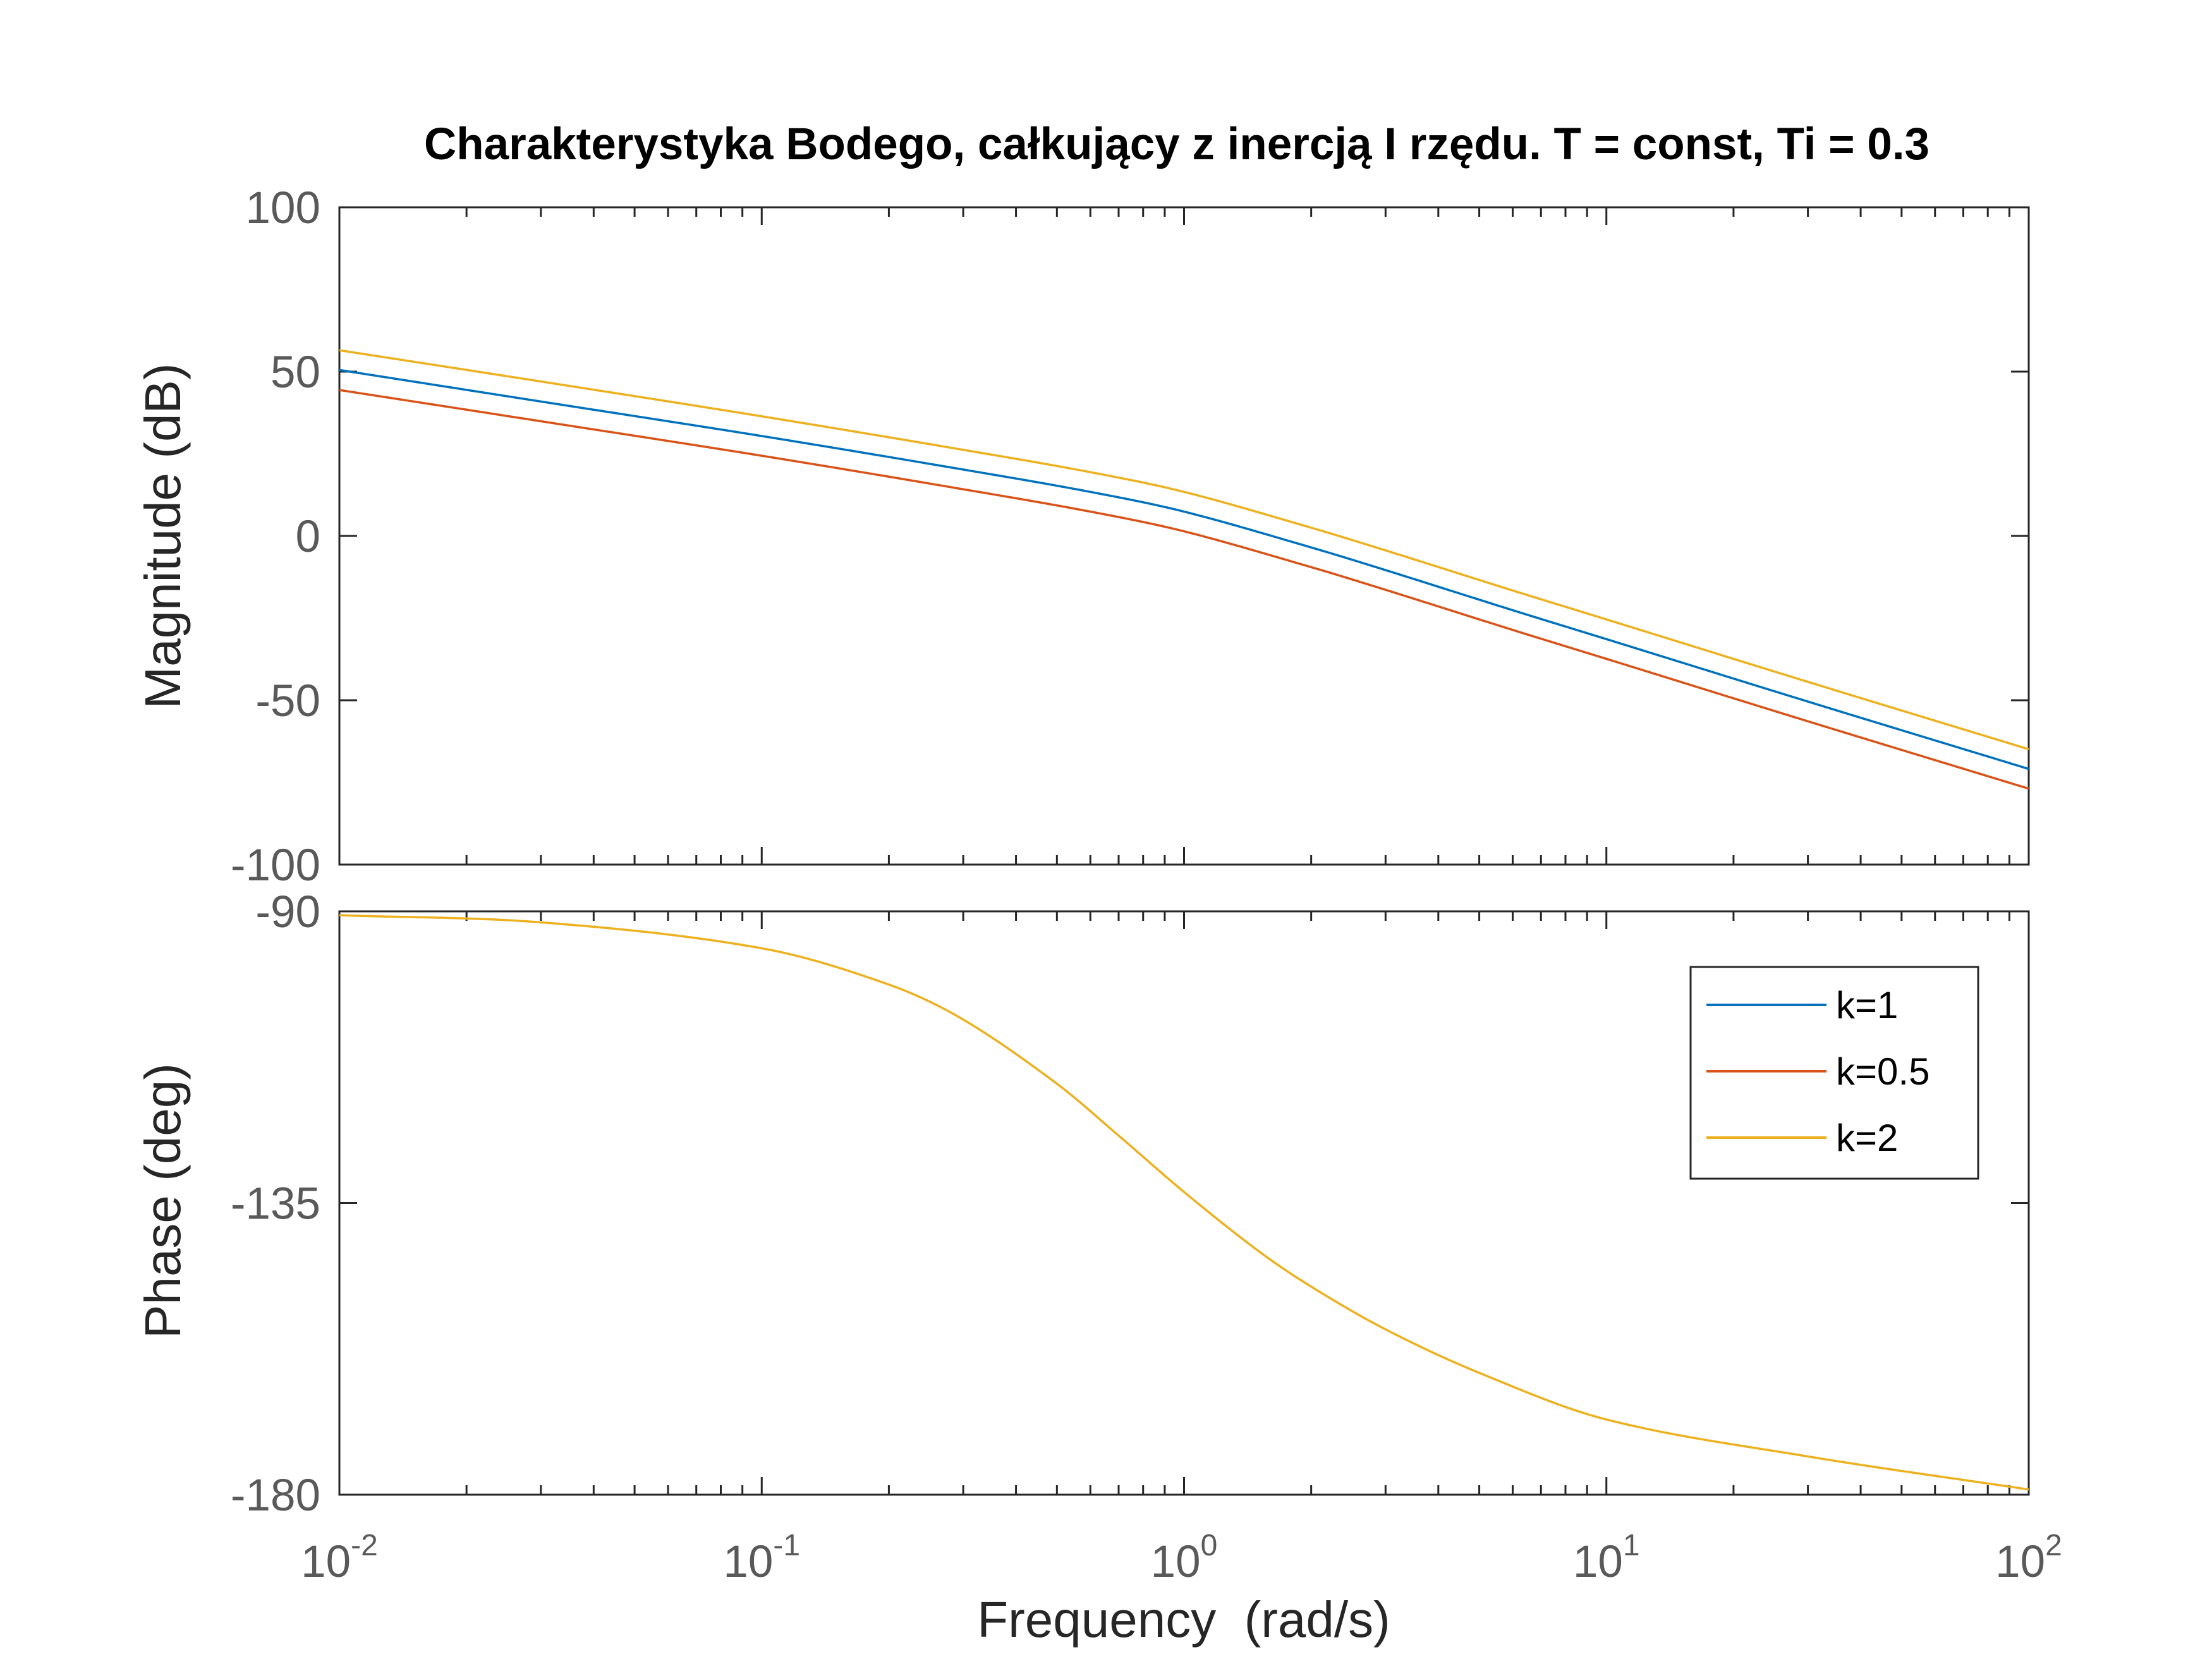 The image size is (2212, 1659). What do you see at coordinates (1183, 1619) in the screenshot?
I see `x-axis-label: Frequency (rad/s)` at bounding box center [1183, 1619].